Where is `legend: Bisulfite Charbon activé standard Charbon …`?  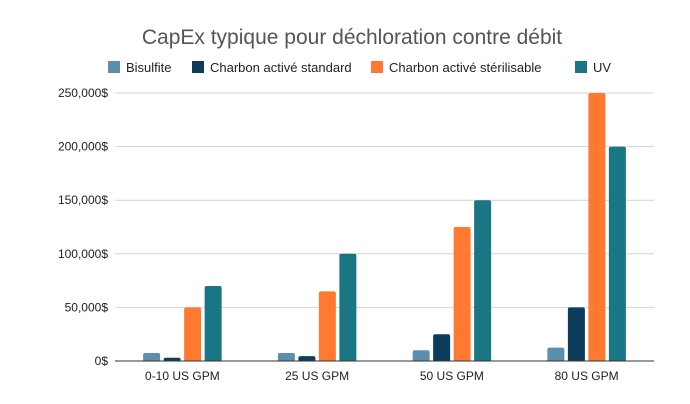 legend: Bisulfite Charbon activé standard Charbon … is located at coordinates (359, 67).